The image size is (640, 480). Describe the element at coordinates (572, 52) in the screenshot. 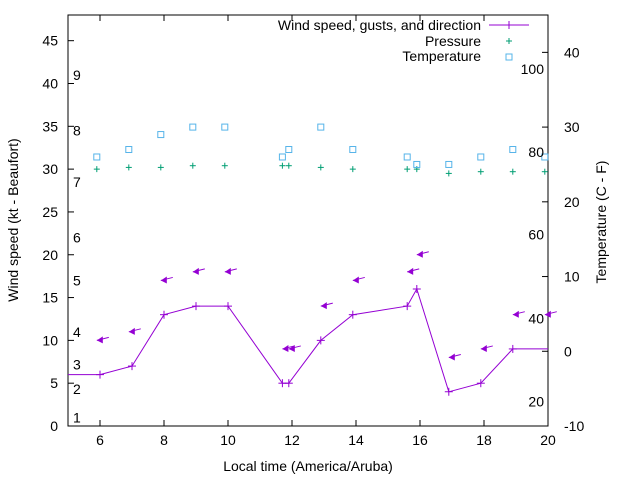

I see `y2-tick-label: 40` at that location.